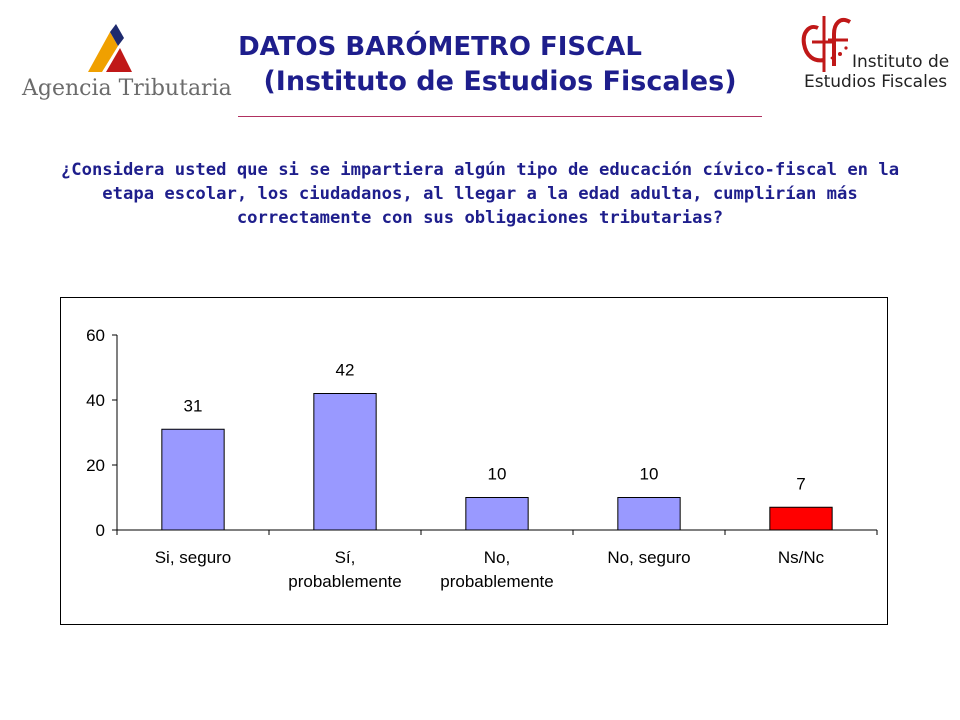 This screenshot has height=720, width=960. What do you see at coordinates (876, 82) in the screenshot?
I see `ief-logo-line2: Estudios Fiscales` at bounding box center [876, 82].